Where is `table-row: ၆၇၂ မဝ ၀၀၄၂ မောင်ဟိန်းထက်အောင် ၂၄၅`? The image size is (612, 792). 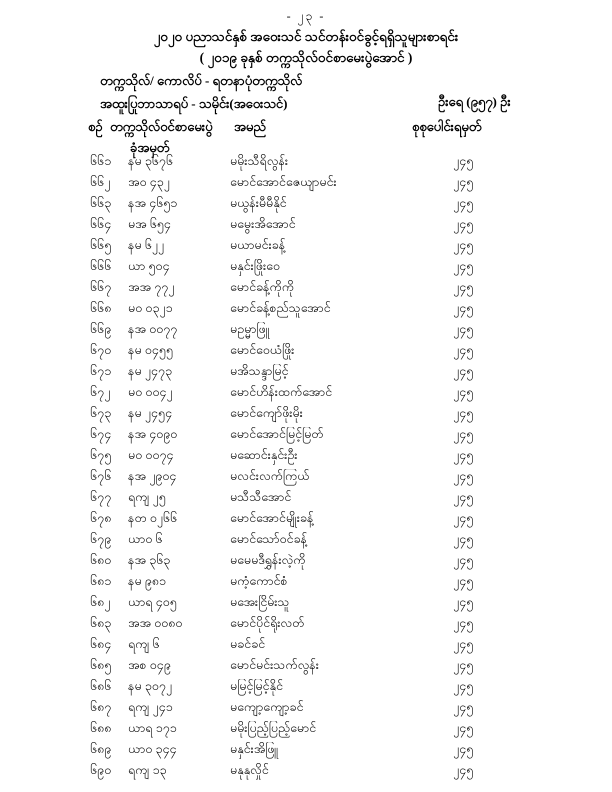
table-row: ၆၇၂ မဝ ၀၀၄၂ မောင်ဟိန်းထက်အောင် ၂၄၅ is located at coordinates (306, 393).